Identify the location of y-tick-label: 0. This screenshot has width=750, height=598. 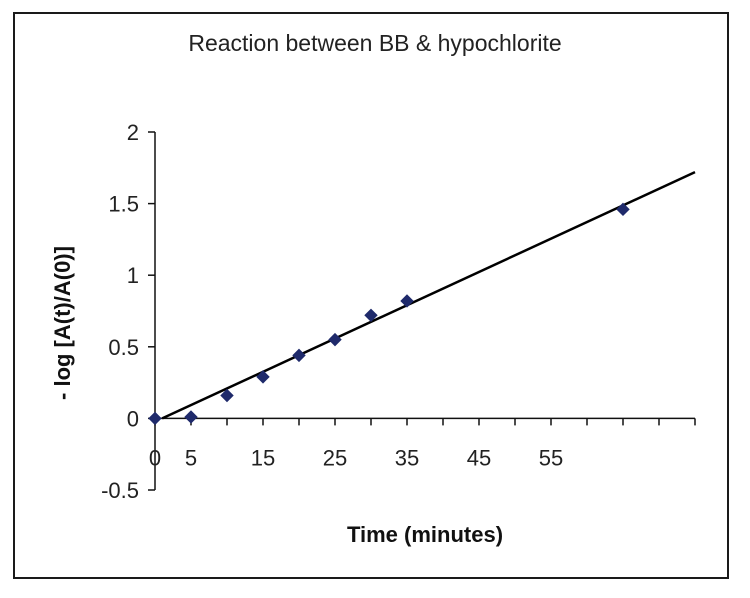
(133, 418).